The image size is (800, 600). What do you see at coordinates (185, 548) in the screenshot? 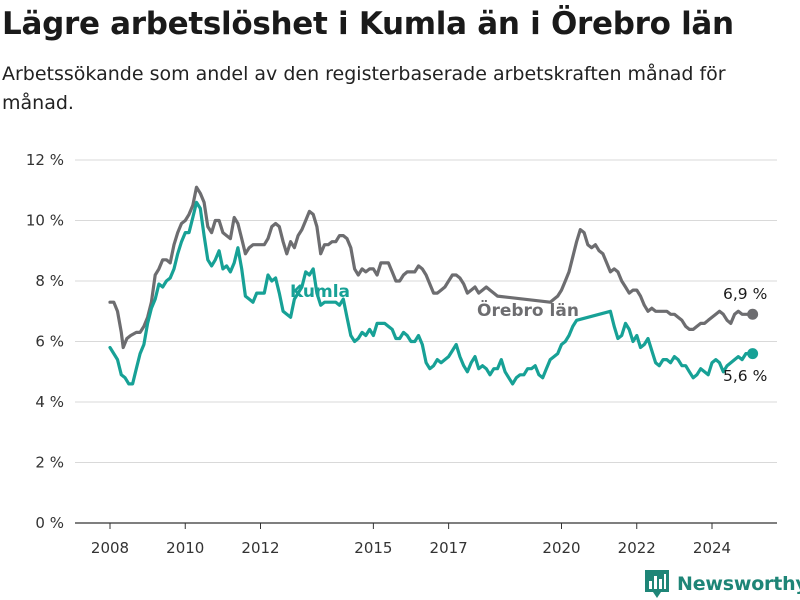
I see `x-tick-label: 2010` at bounding box center [185, 548].